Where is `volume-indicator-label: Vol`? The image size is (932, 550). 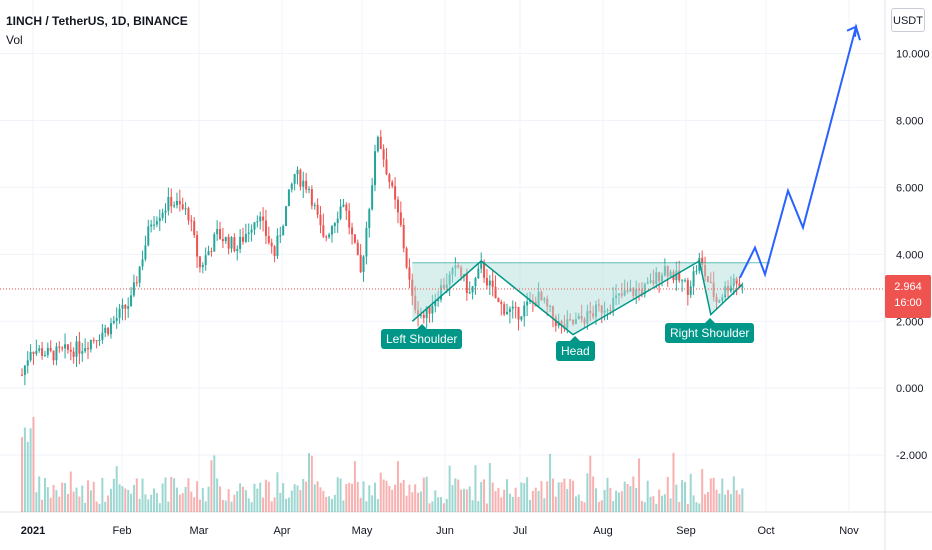
volume-indicator-label: Vol is located at coordinates (14, 40).